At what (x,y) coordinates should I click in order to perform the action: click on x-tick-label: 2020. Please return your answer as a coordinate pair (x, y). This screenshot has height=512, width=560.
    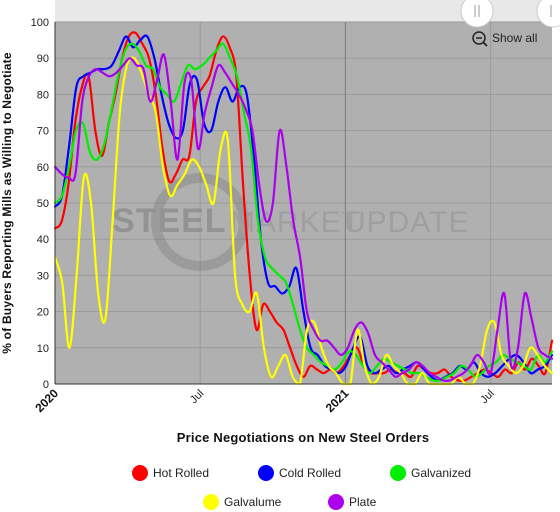
    Looking at the image, I should click on (46, 400).